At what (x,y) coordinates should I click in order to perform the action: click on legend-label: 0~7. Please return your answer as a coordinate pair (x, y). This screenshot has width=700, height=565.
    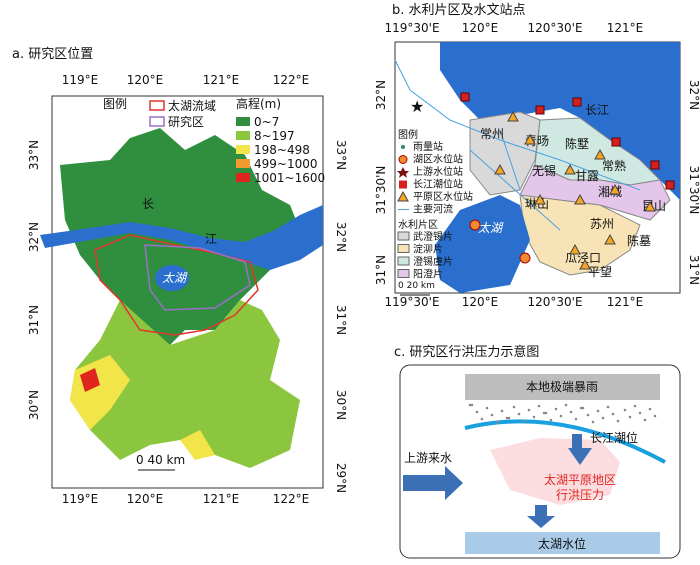
    Looking at the image, I should click on (266, 122).